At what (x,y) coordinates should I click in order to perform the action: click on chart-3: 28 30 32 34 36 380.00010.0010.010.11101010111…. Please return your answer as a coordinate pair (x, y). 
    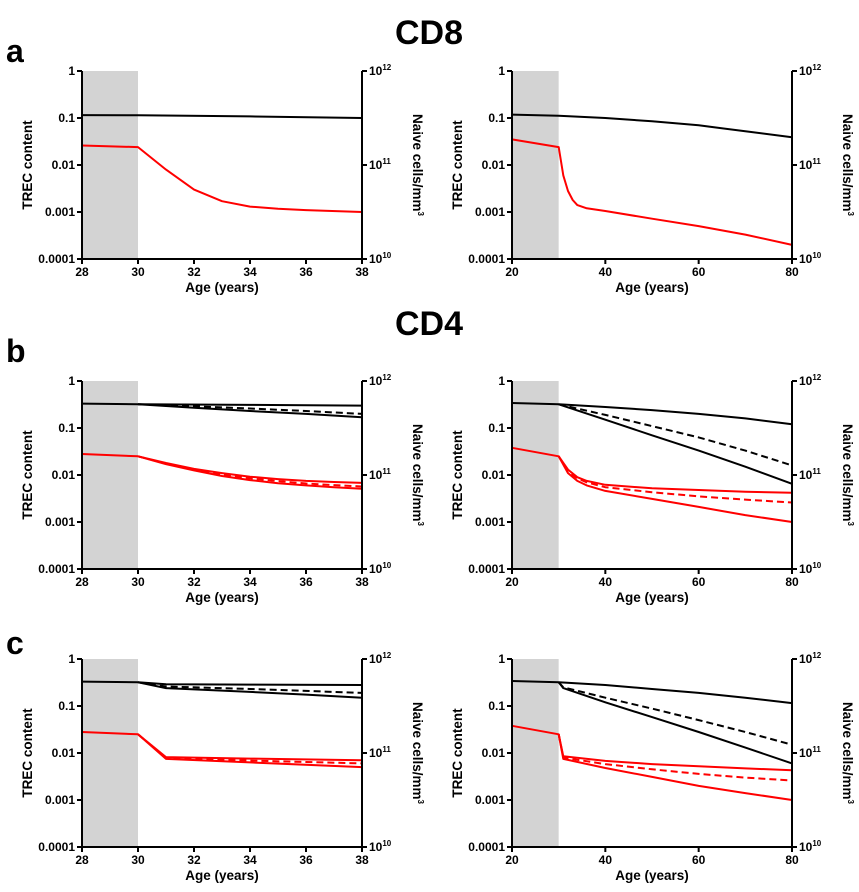
    Looking at the image, I should click on (222, 489).